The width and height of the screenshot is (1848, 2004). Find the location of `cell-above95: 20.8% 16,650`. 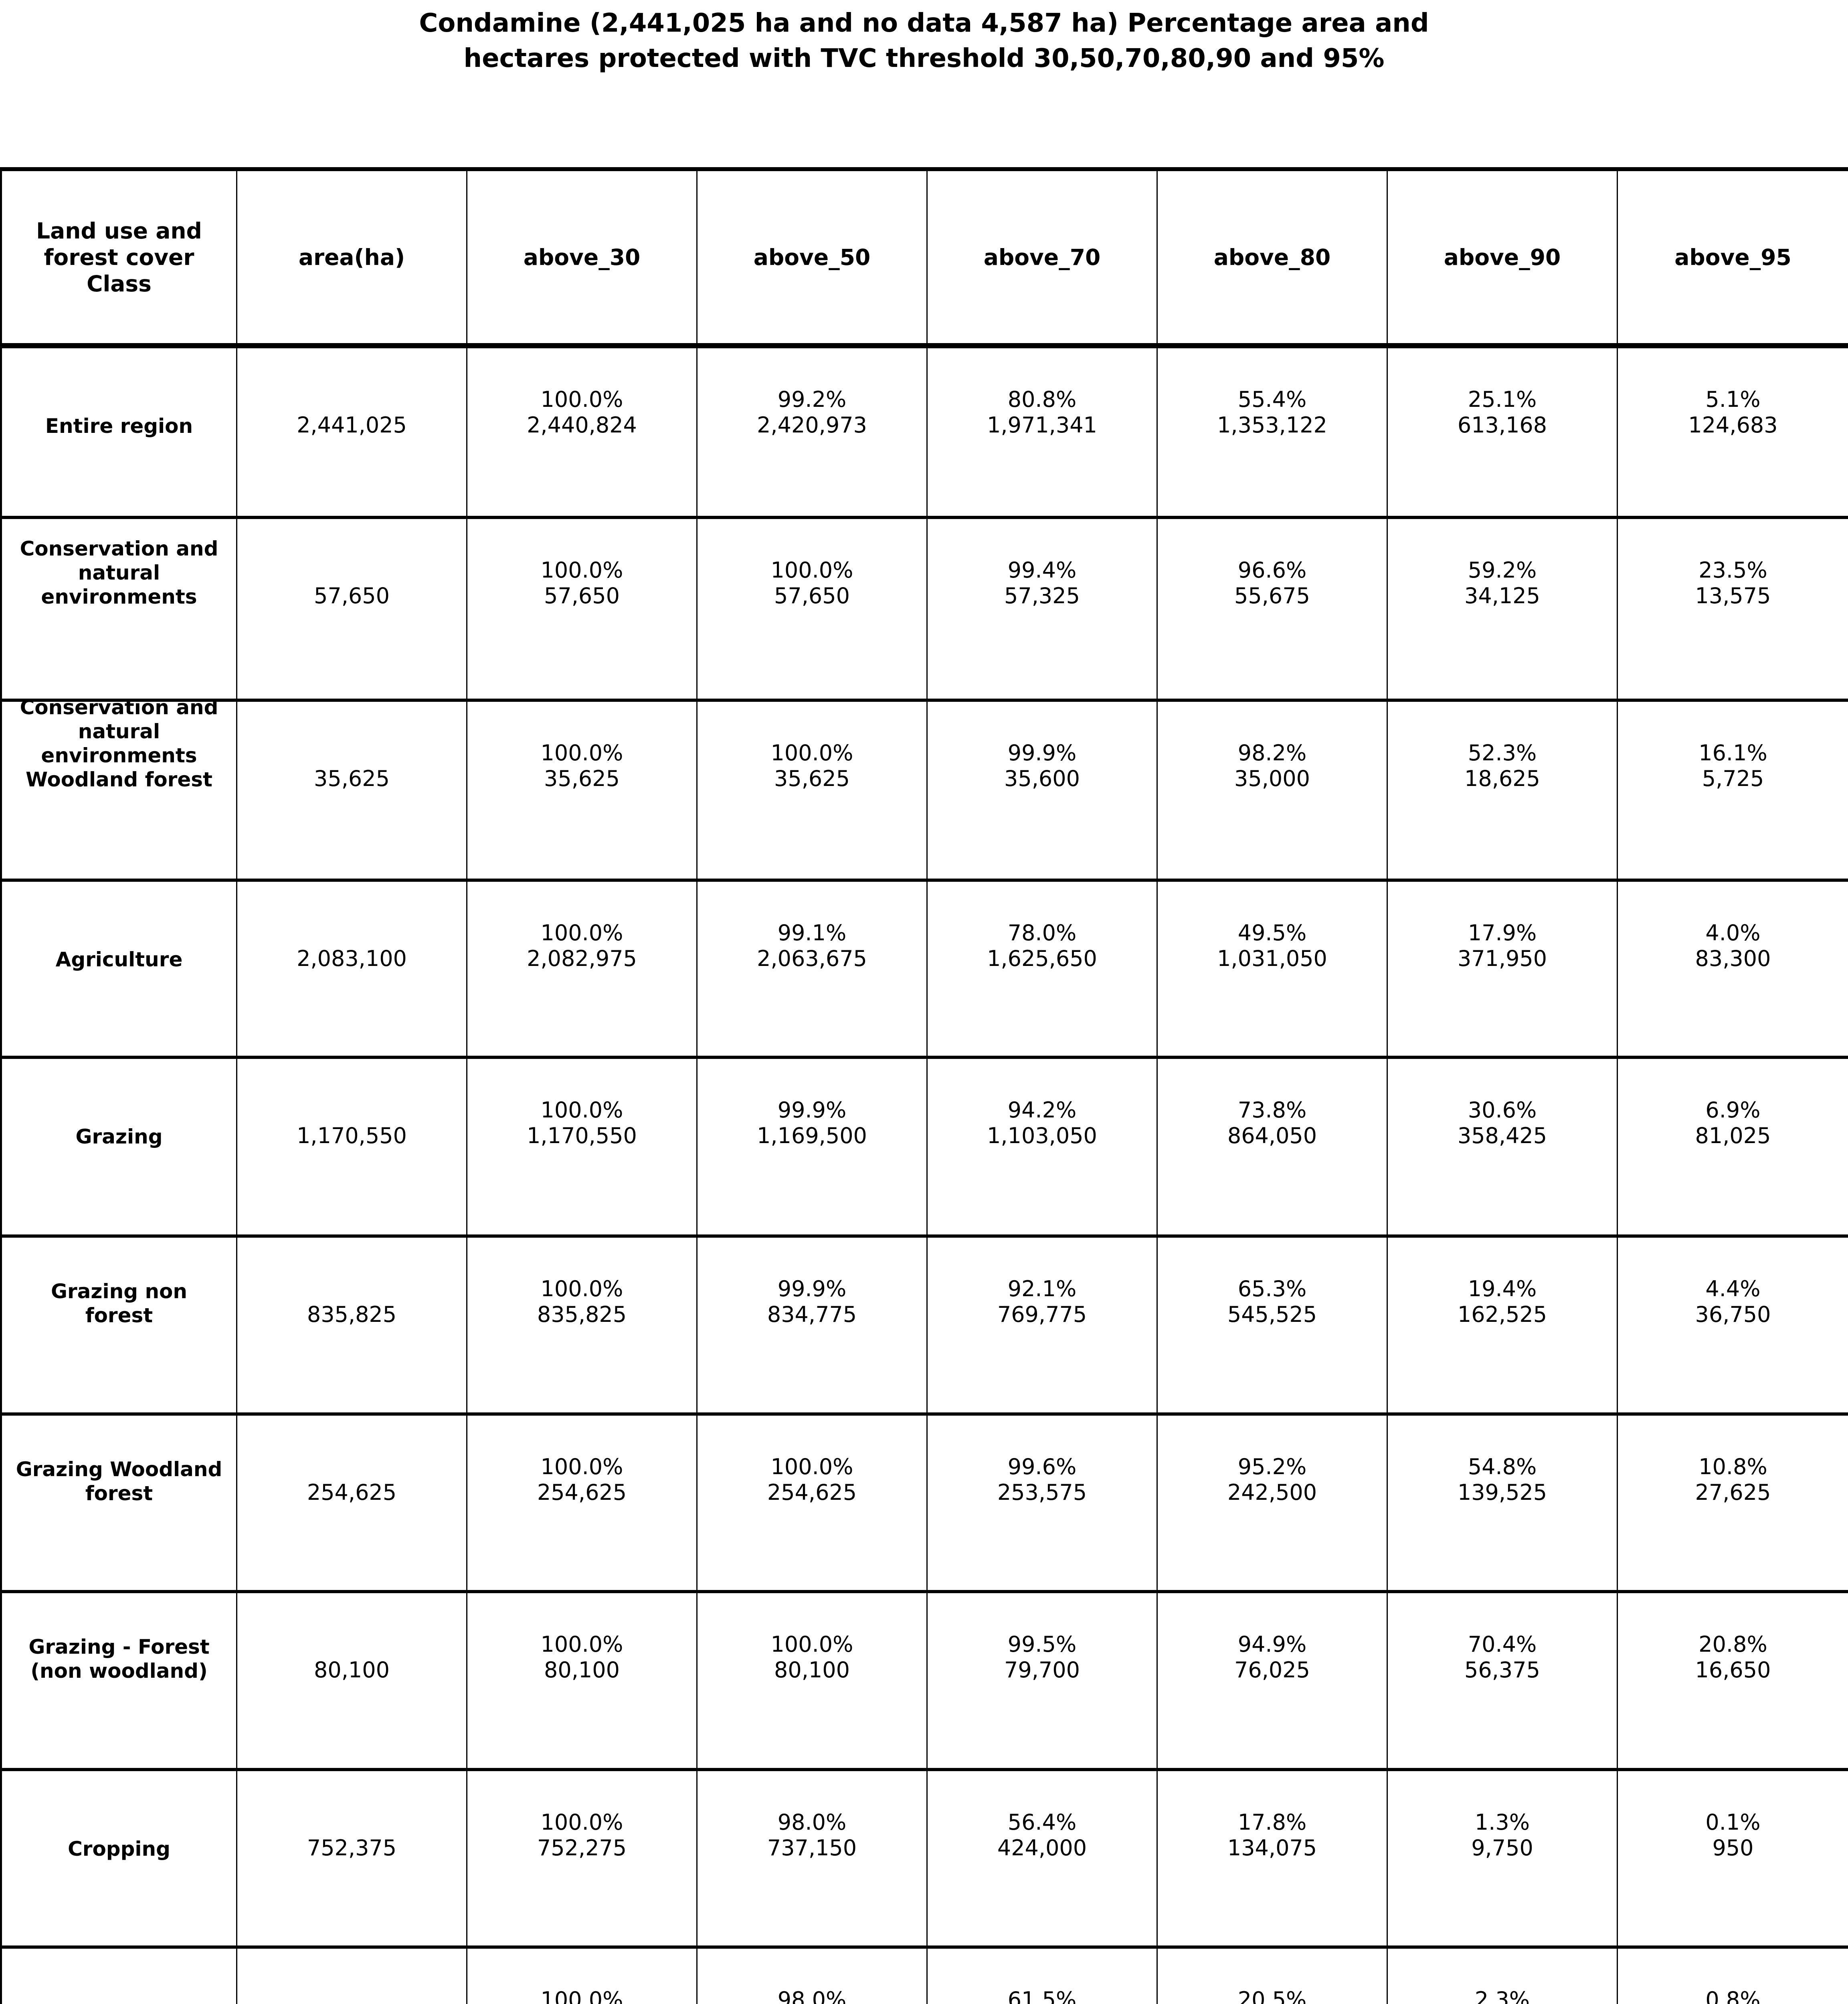

cell-above95: 20.8% 16,650 is located at coordinates (1732, 1680).